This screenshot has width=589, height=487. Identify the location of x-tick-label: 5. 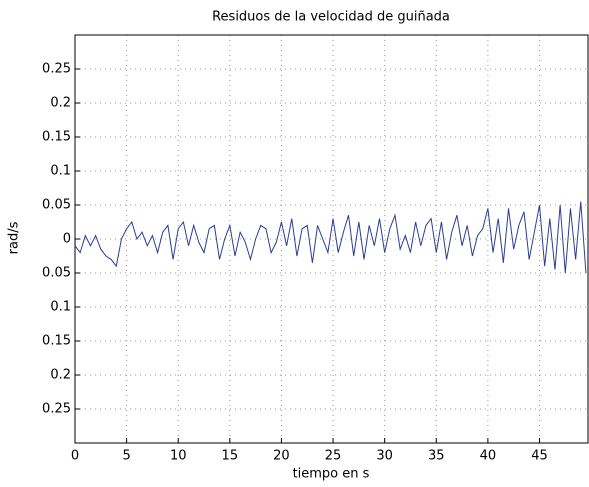
(126, 456).